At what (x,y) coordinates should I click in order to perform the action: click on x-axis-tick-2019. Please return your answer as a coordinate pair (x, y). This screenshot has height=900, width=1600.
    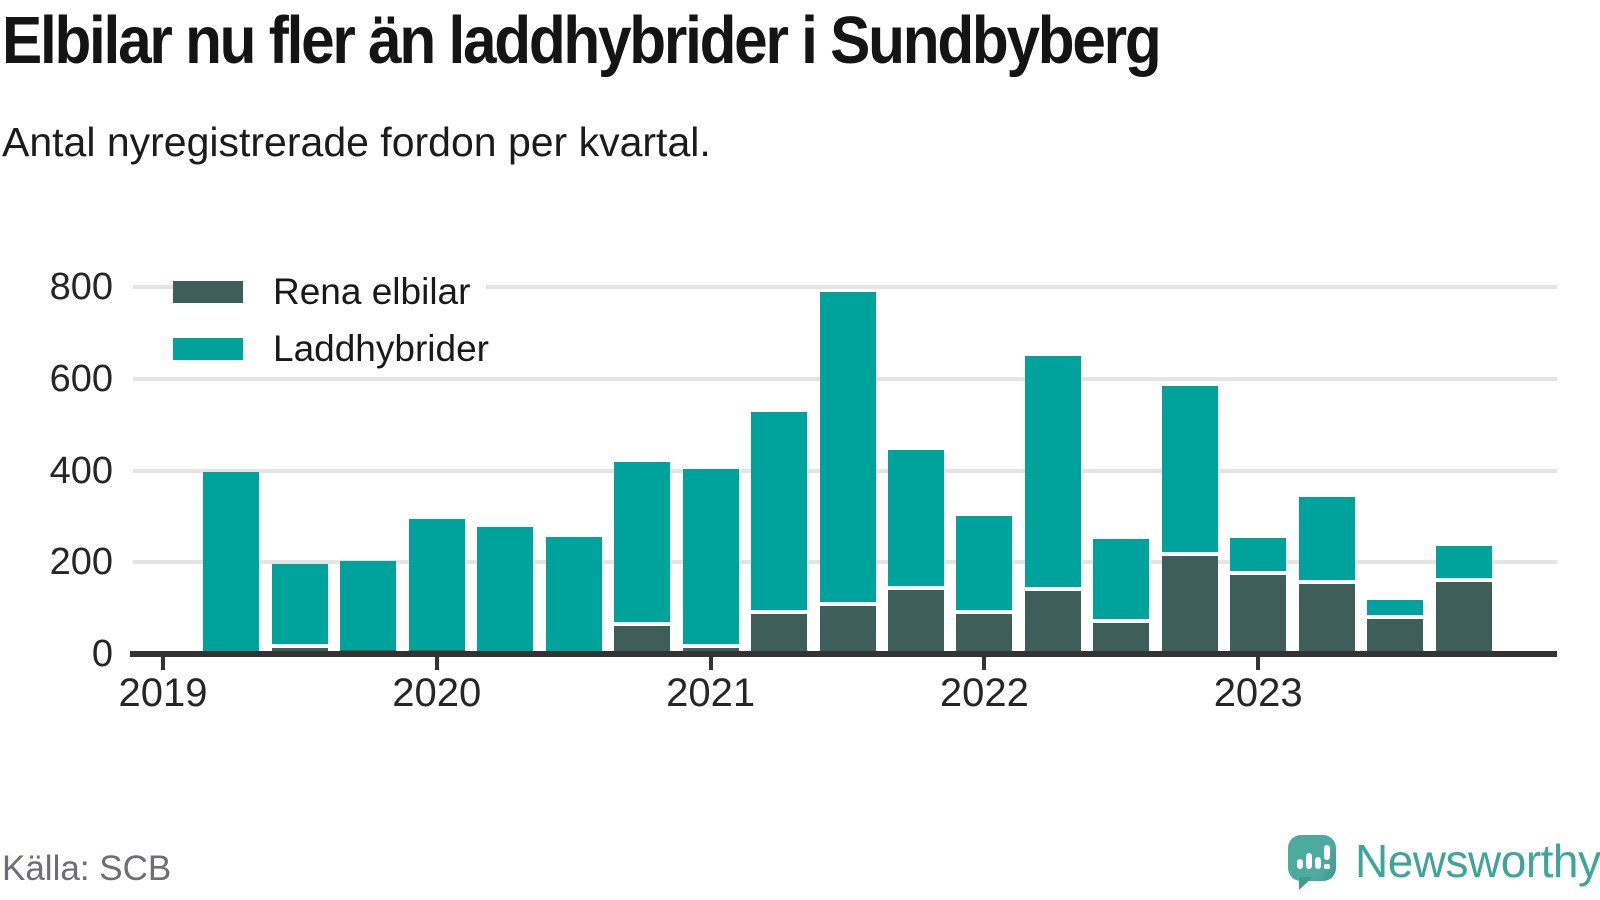
    Looking at the image, I should click on (163, 663).